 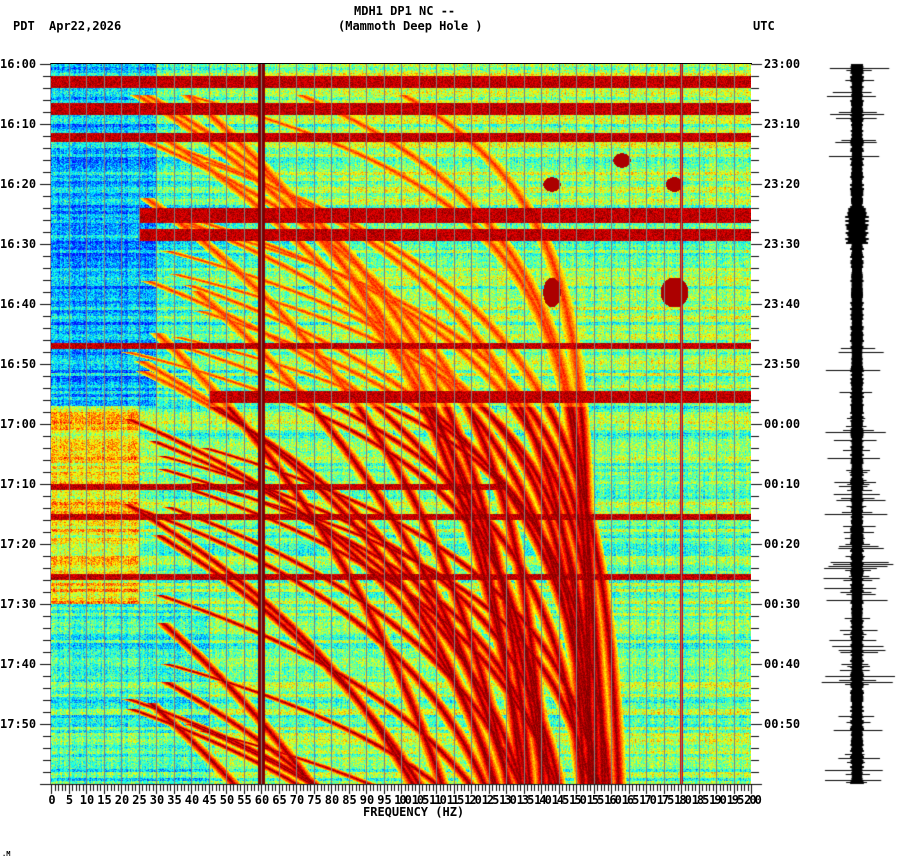 I want to click on x-tick-label: 110, so click(x=438, y=800).